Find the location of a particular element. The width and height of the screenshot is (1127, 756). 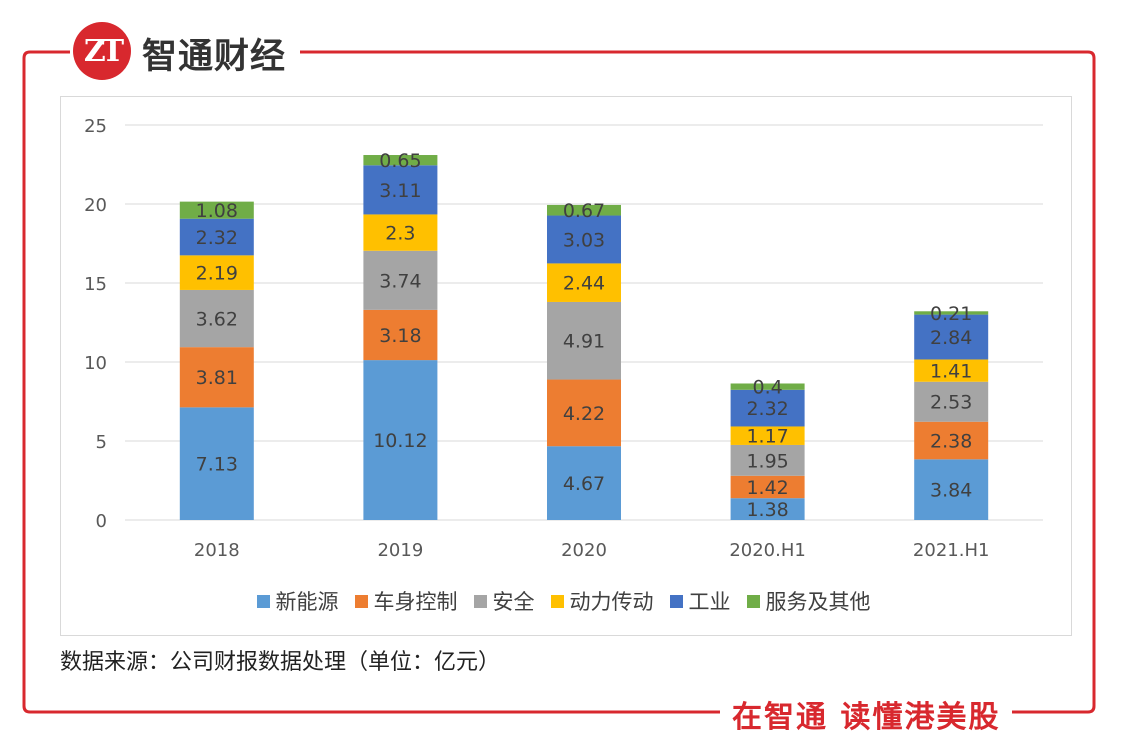

legend-item: 工业 is located at coordinates (700, 601).